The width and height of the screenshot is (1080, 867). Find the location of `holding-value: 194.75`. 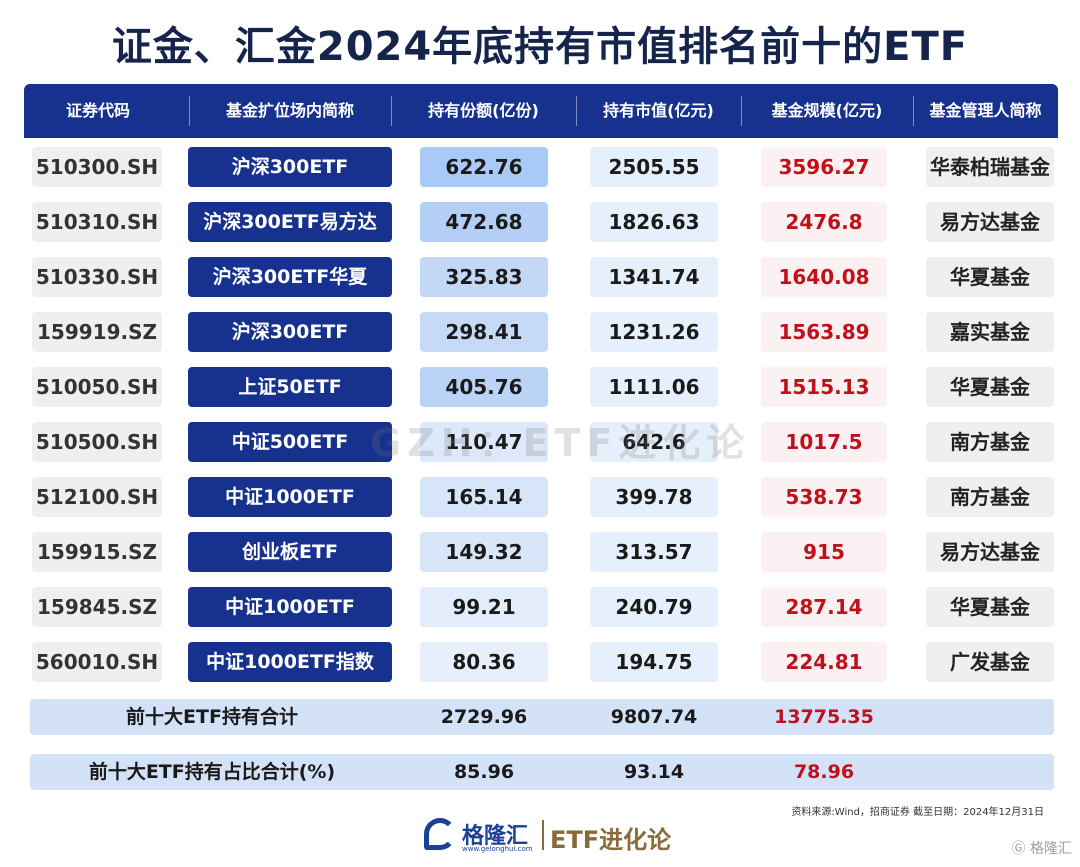

holding-value: 194.75 is located at coordinates (654, 662).